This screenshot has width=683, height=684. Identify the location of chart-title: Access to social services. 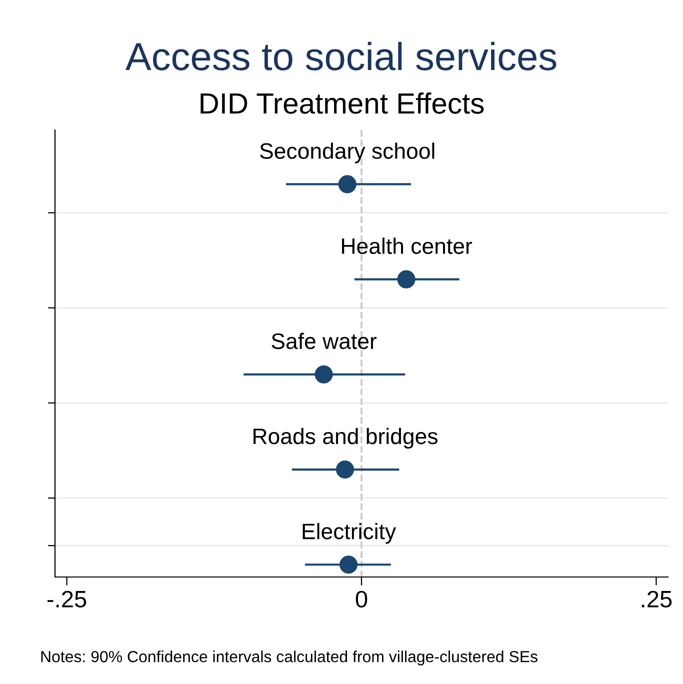
(340, 56).